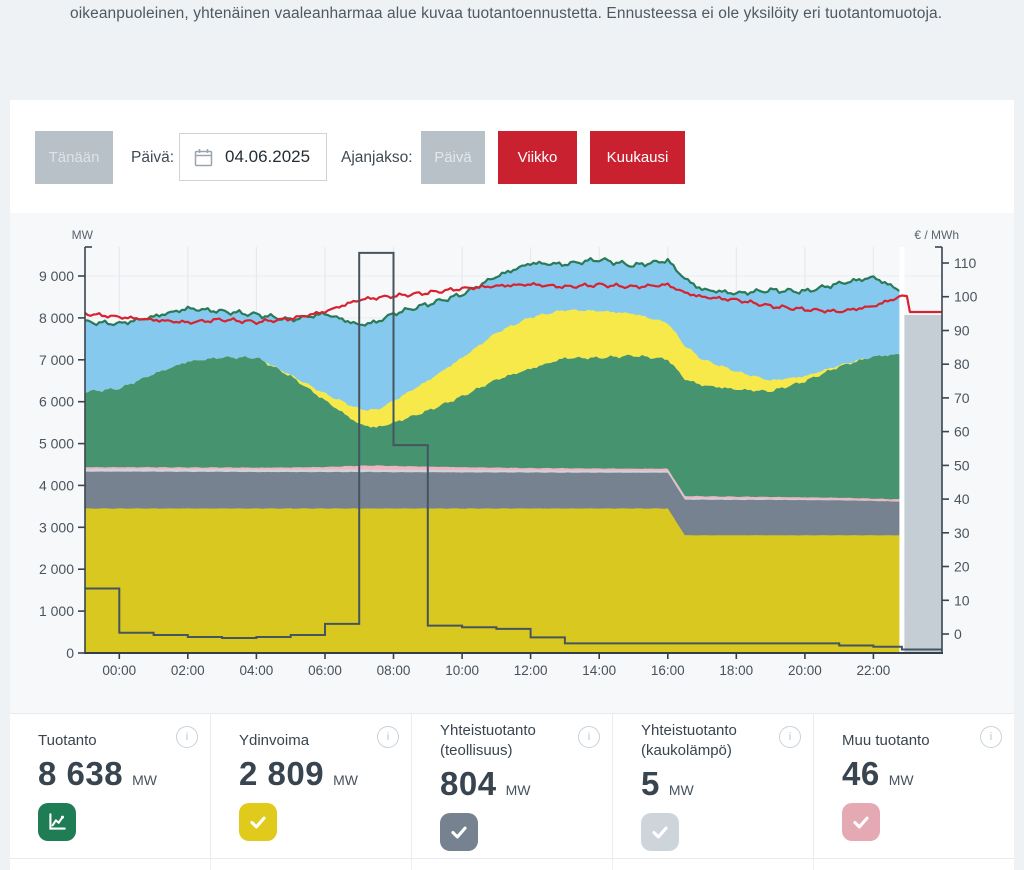  What do you see at coordinates (56, 402) in the screenshot?
I see `svg-text: 6 000` at bounding box center [56, 402].